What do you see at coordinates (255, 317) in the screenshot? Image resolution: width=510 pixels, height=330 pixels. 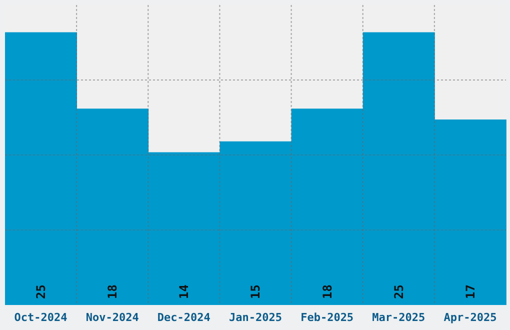 I see `x-tick-label: Jan-2025` at bounding box center [255, 317].